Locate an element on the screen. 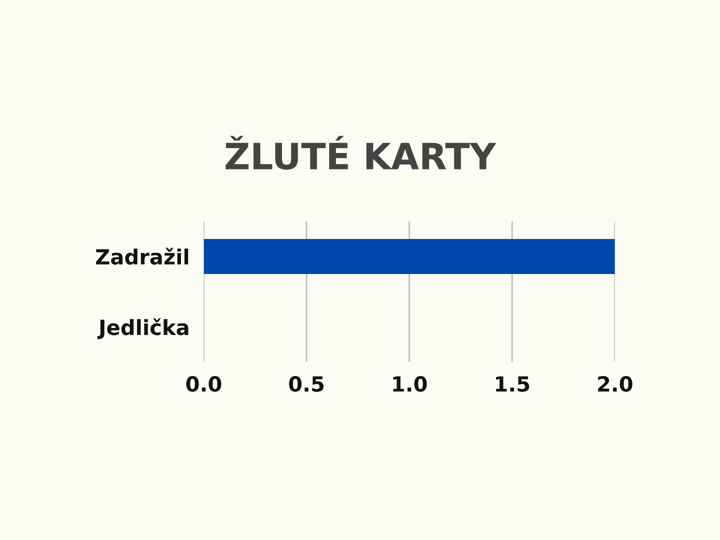  x-tick-label: 1.0 is located at coordinates (410, 384).